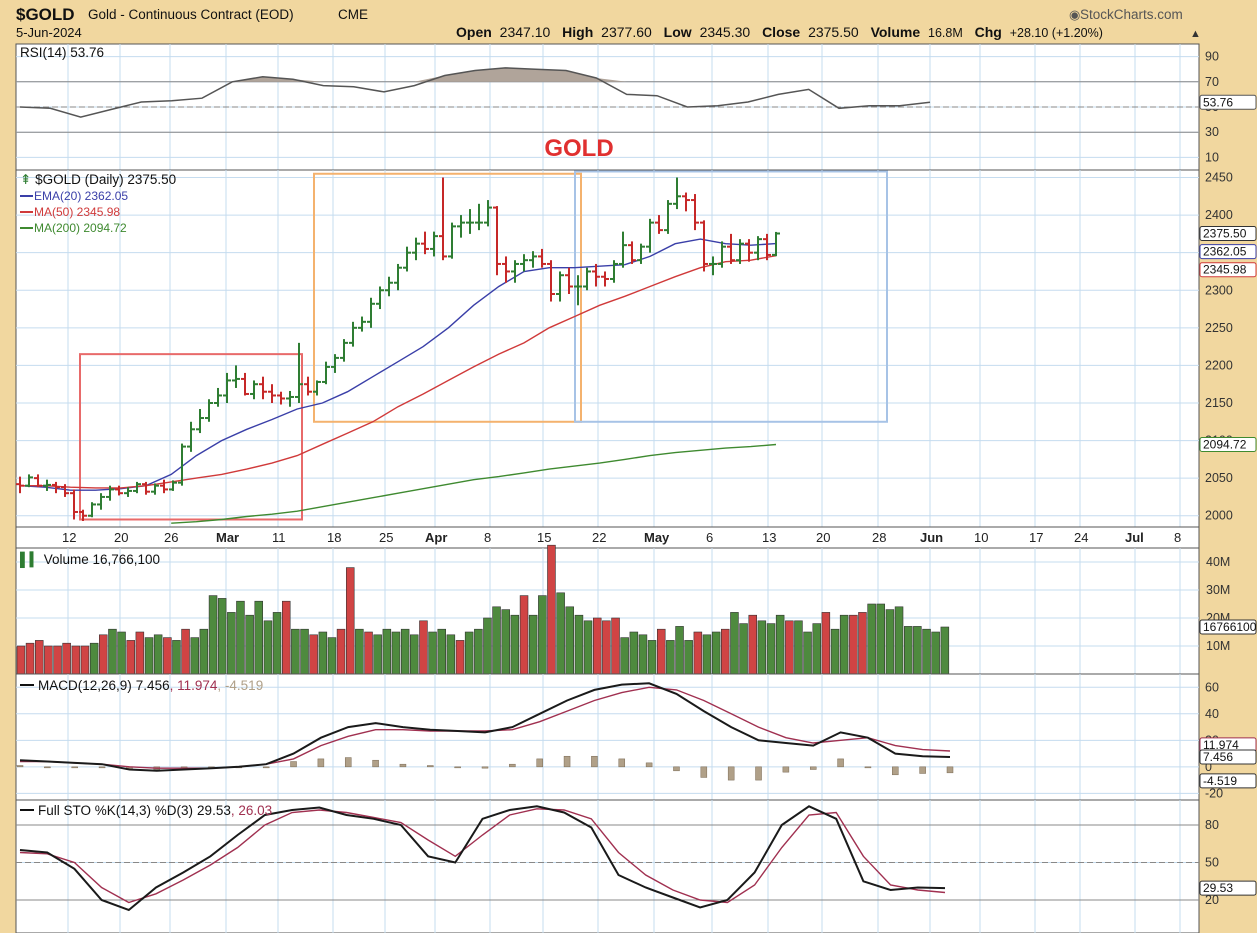 The image size is (1257, 933). Describe the element at coordinates (1228, 757) in the screenshot. I see `macd-tag-box` at that location.